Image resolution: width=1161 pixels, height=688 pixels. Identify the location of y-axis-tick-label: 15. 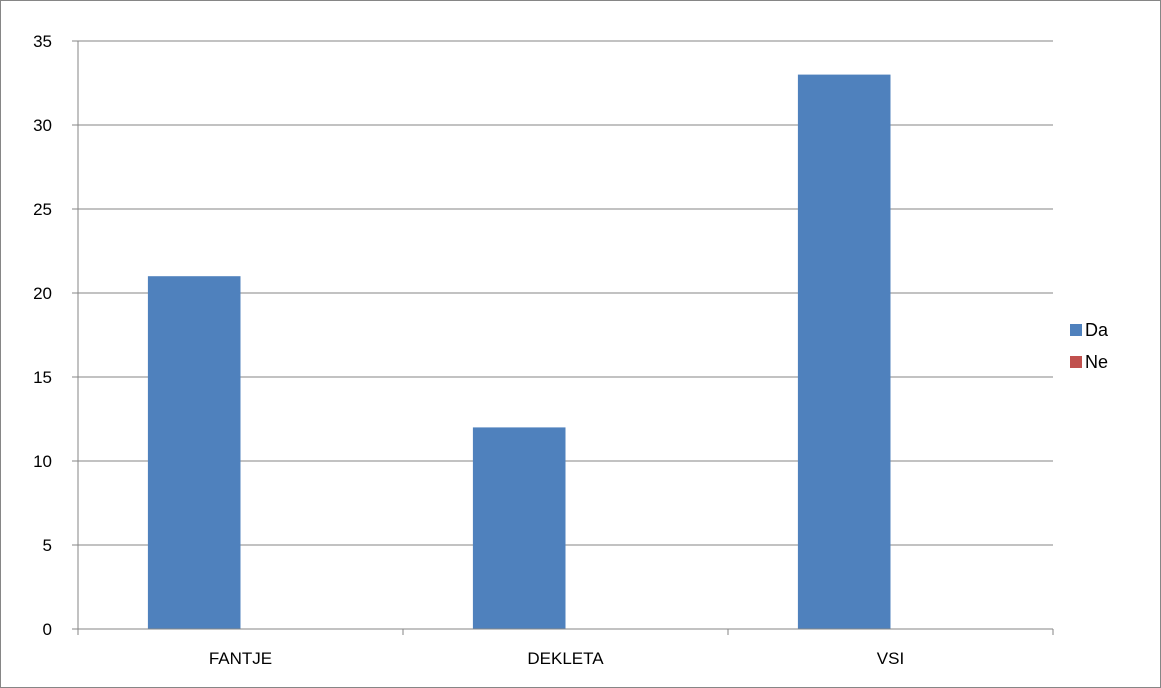
(42, 377).